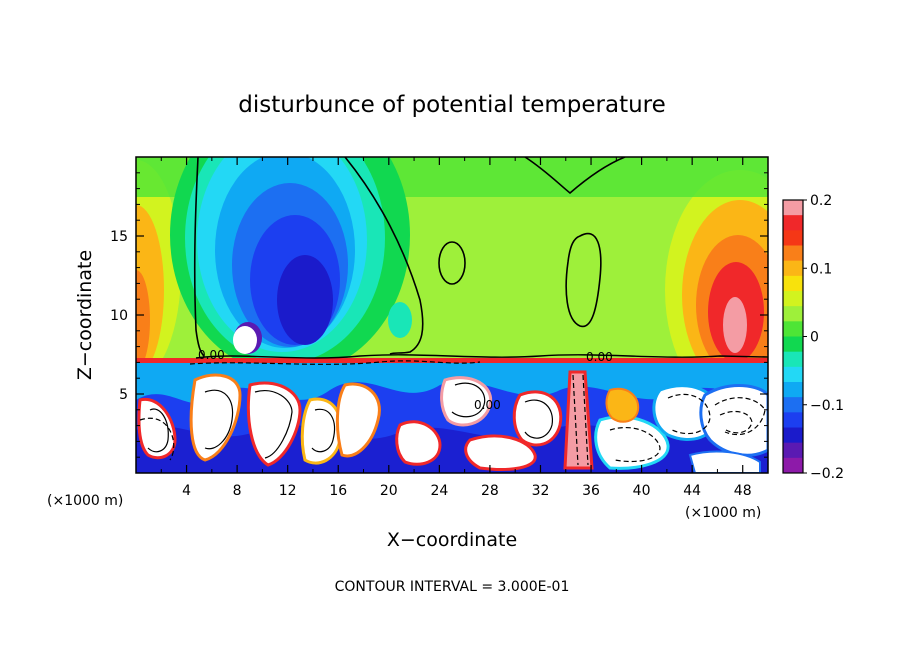  I want to click on x-tick-label: 16, so click(338, 491).